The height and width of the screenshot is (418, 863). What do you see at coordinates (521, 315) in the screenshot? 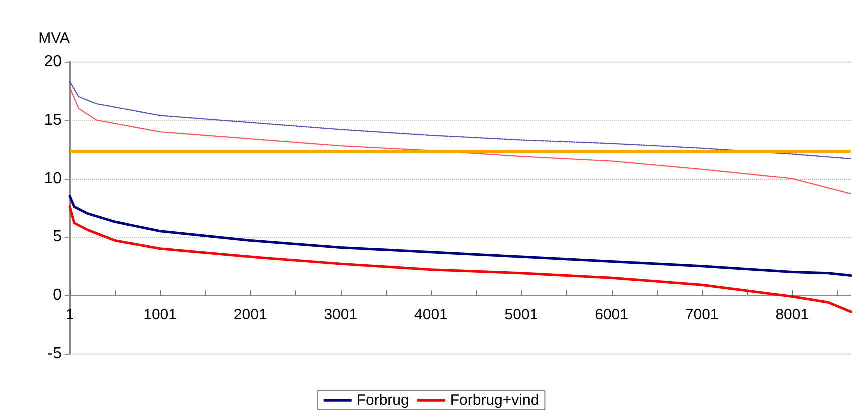
I see `x-tick-label: 5001` at bounding box center [521, 315].